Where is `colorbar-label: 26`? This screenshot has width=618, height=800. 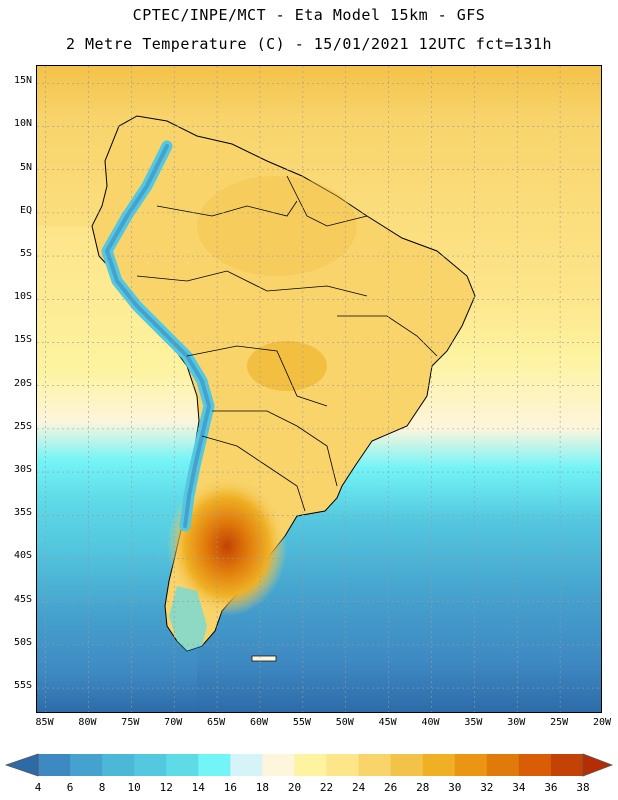
colorbar-label: 26 is located at coordinates (391, 787).